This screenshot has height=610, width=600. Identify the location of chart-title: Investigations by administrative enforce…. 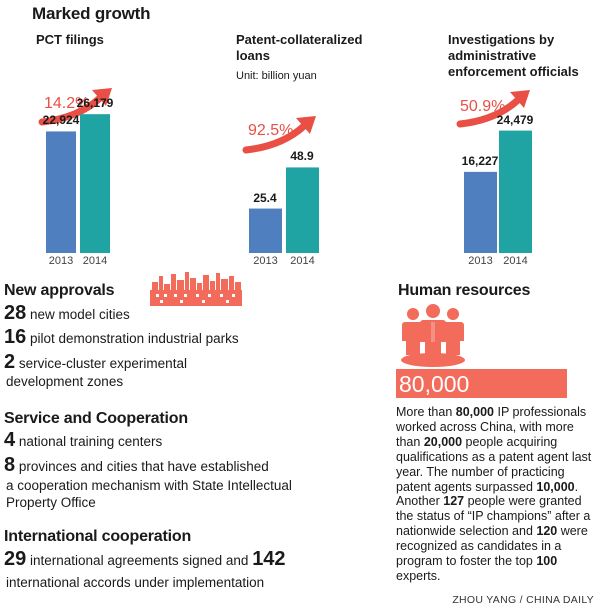
(513, 55).